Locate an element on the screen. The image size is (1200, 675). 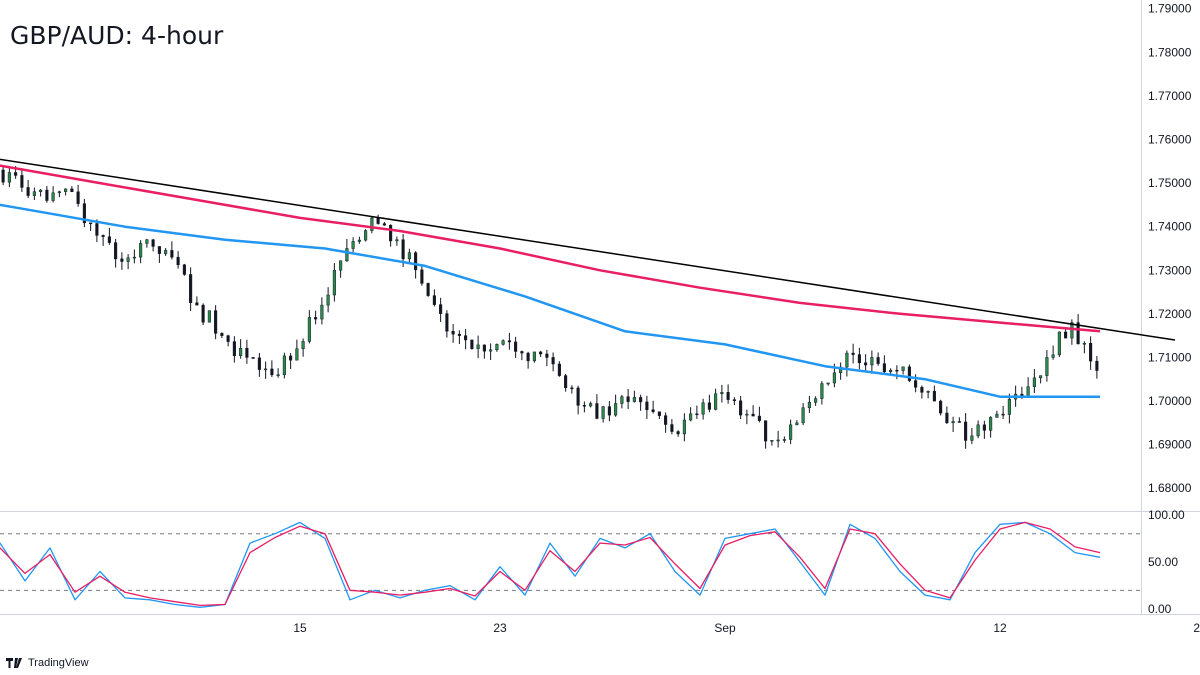
price-tick-label: 1.76000 is located at coordinates (1170, 139).